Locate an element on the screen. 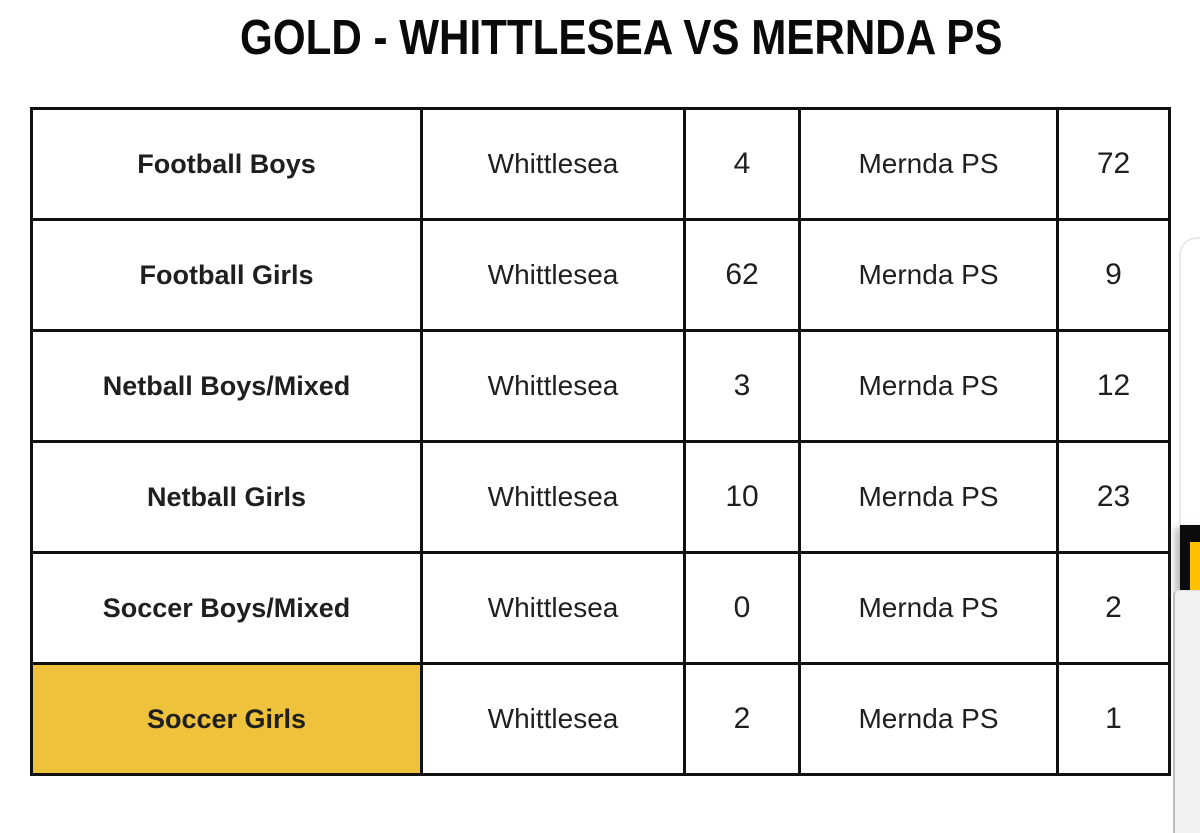  event-cell: Football Girls is located at coordinates (226, 275).